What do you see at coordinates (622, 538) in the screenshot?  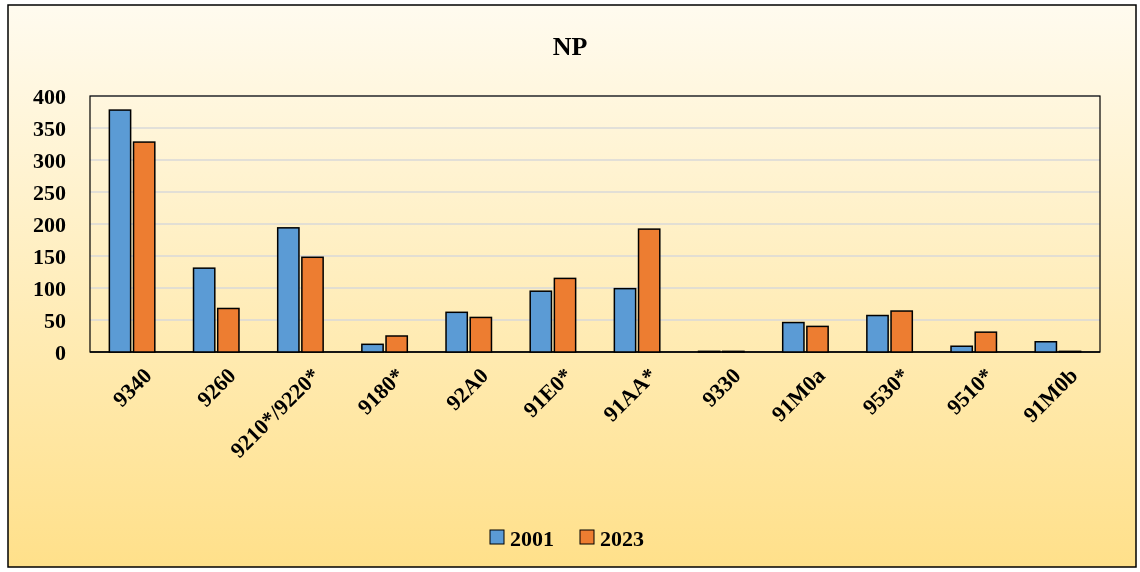 I see `legend-label: 2023` at bounding box center [622, 538].